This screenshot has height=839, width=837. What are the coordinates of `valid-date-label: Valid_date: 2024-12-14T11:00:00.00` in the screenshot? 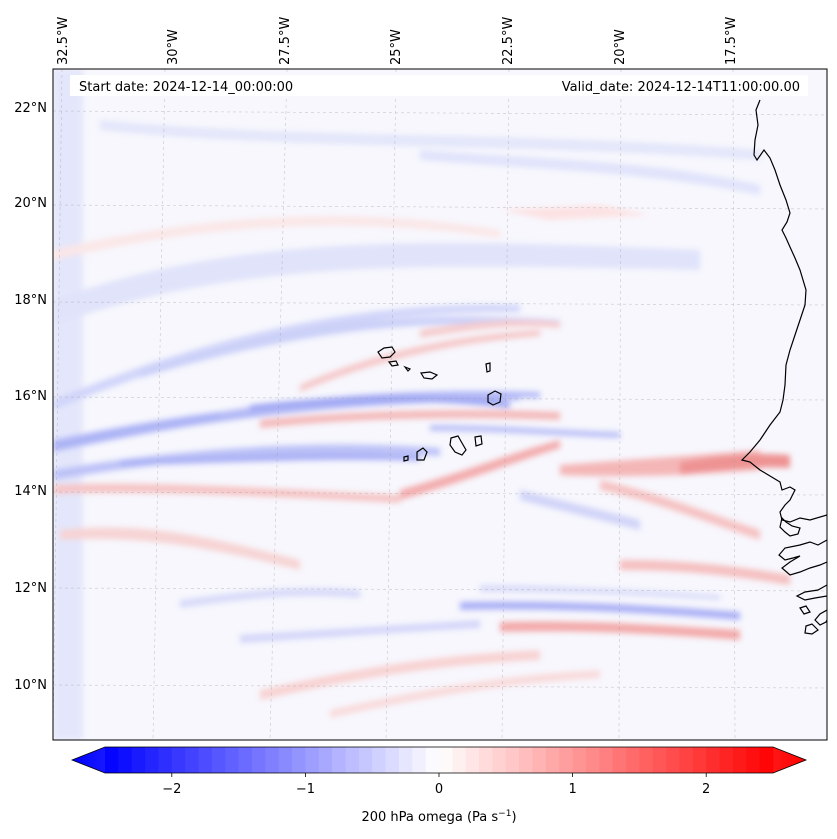 It's located at (681, 87).